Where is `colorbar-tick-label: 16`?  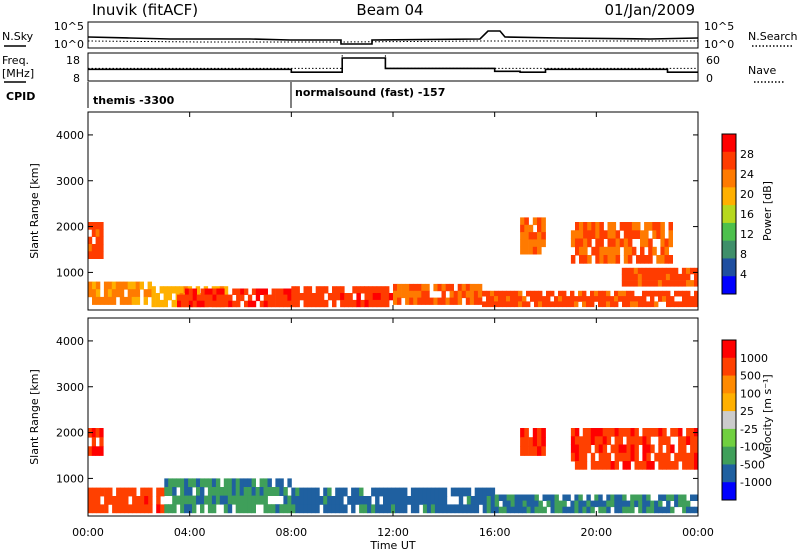
colorbar-tick-label: 16 is located at coordinates (747, 214).